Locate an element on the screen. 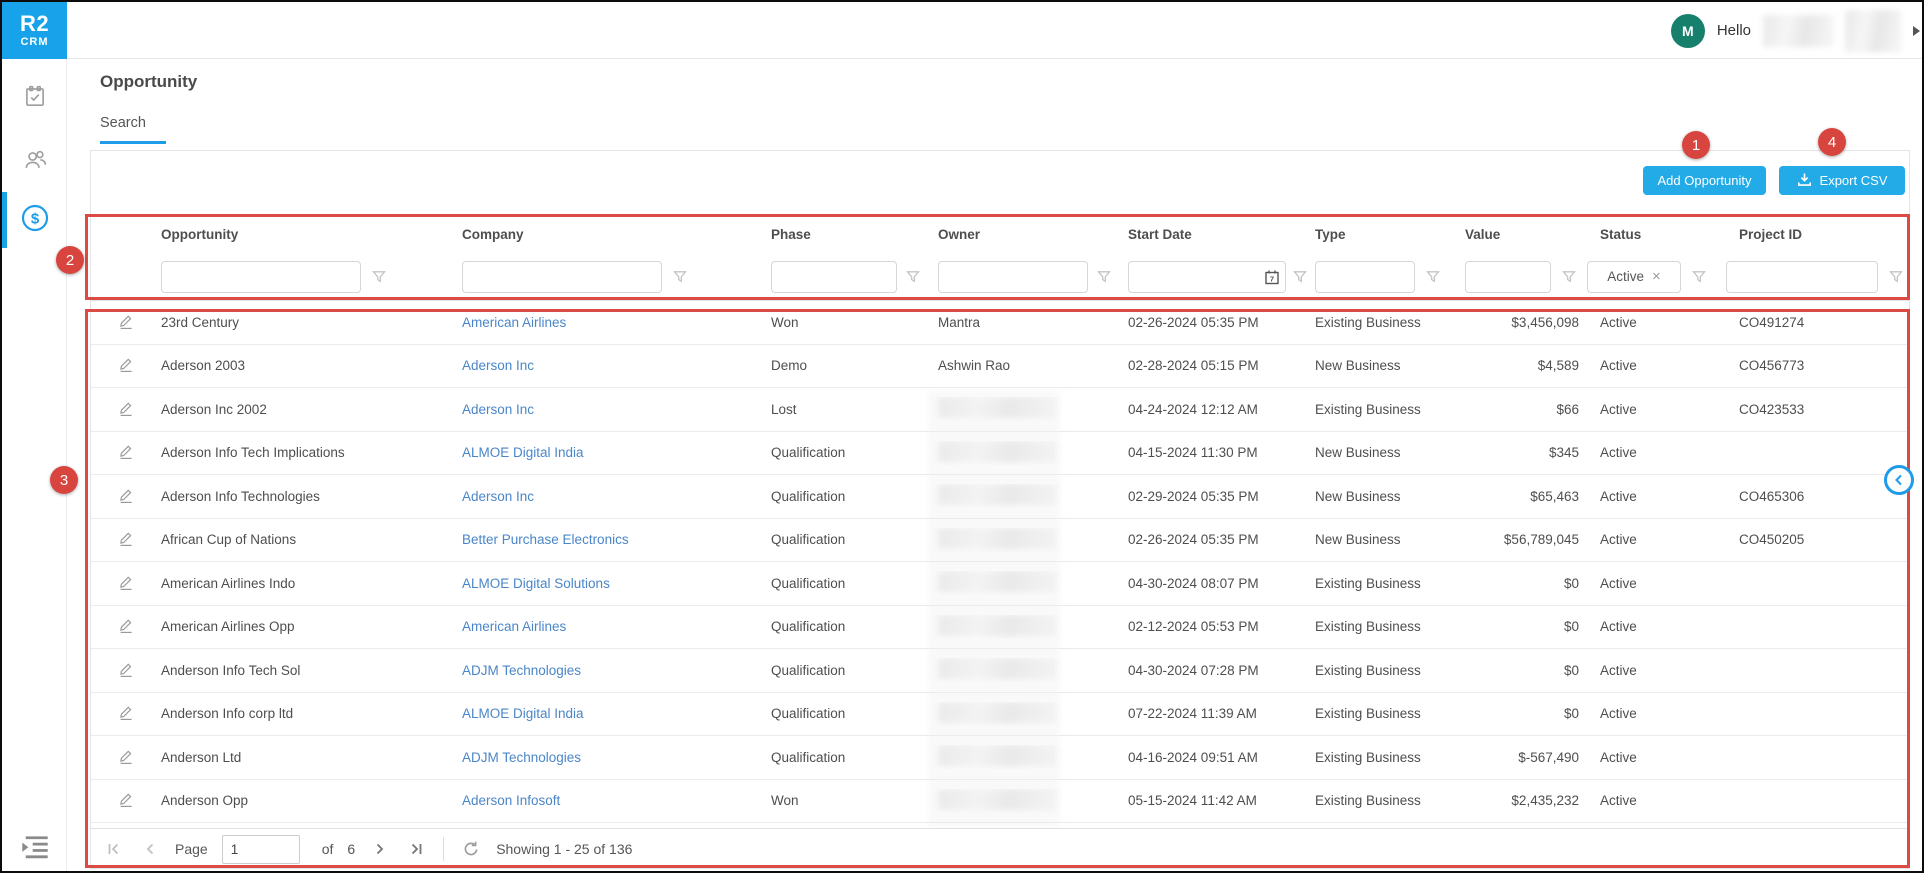  refresh-icon is located at coordinates (471, 849).